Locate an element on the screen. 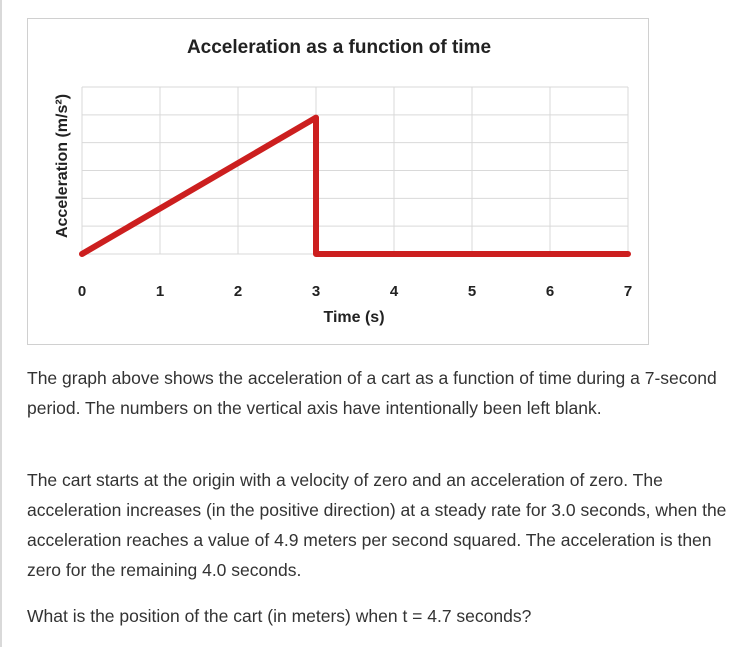 This screenshot has height=647, width=746. x-tick-label: 7 is located at coordinates (628, 291).